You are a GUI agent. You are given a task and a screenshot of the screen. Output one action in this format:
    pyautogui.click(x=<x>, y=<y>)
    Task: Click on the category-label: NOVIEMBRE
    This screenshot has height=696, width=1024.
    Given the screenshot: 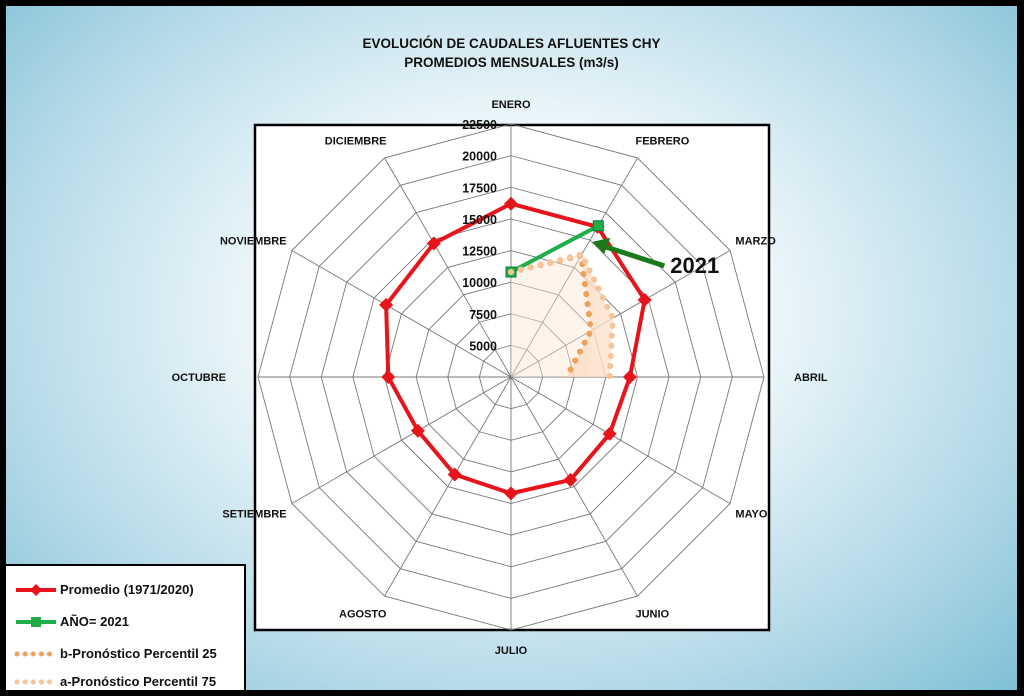 What is the action you would take?
    pyautogui.click(x=253, y=242)
    